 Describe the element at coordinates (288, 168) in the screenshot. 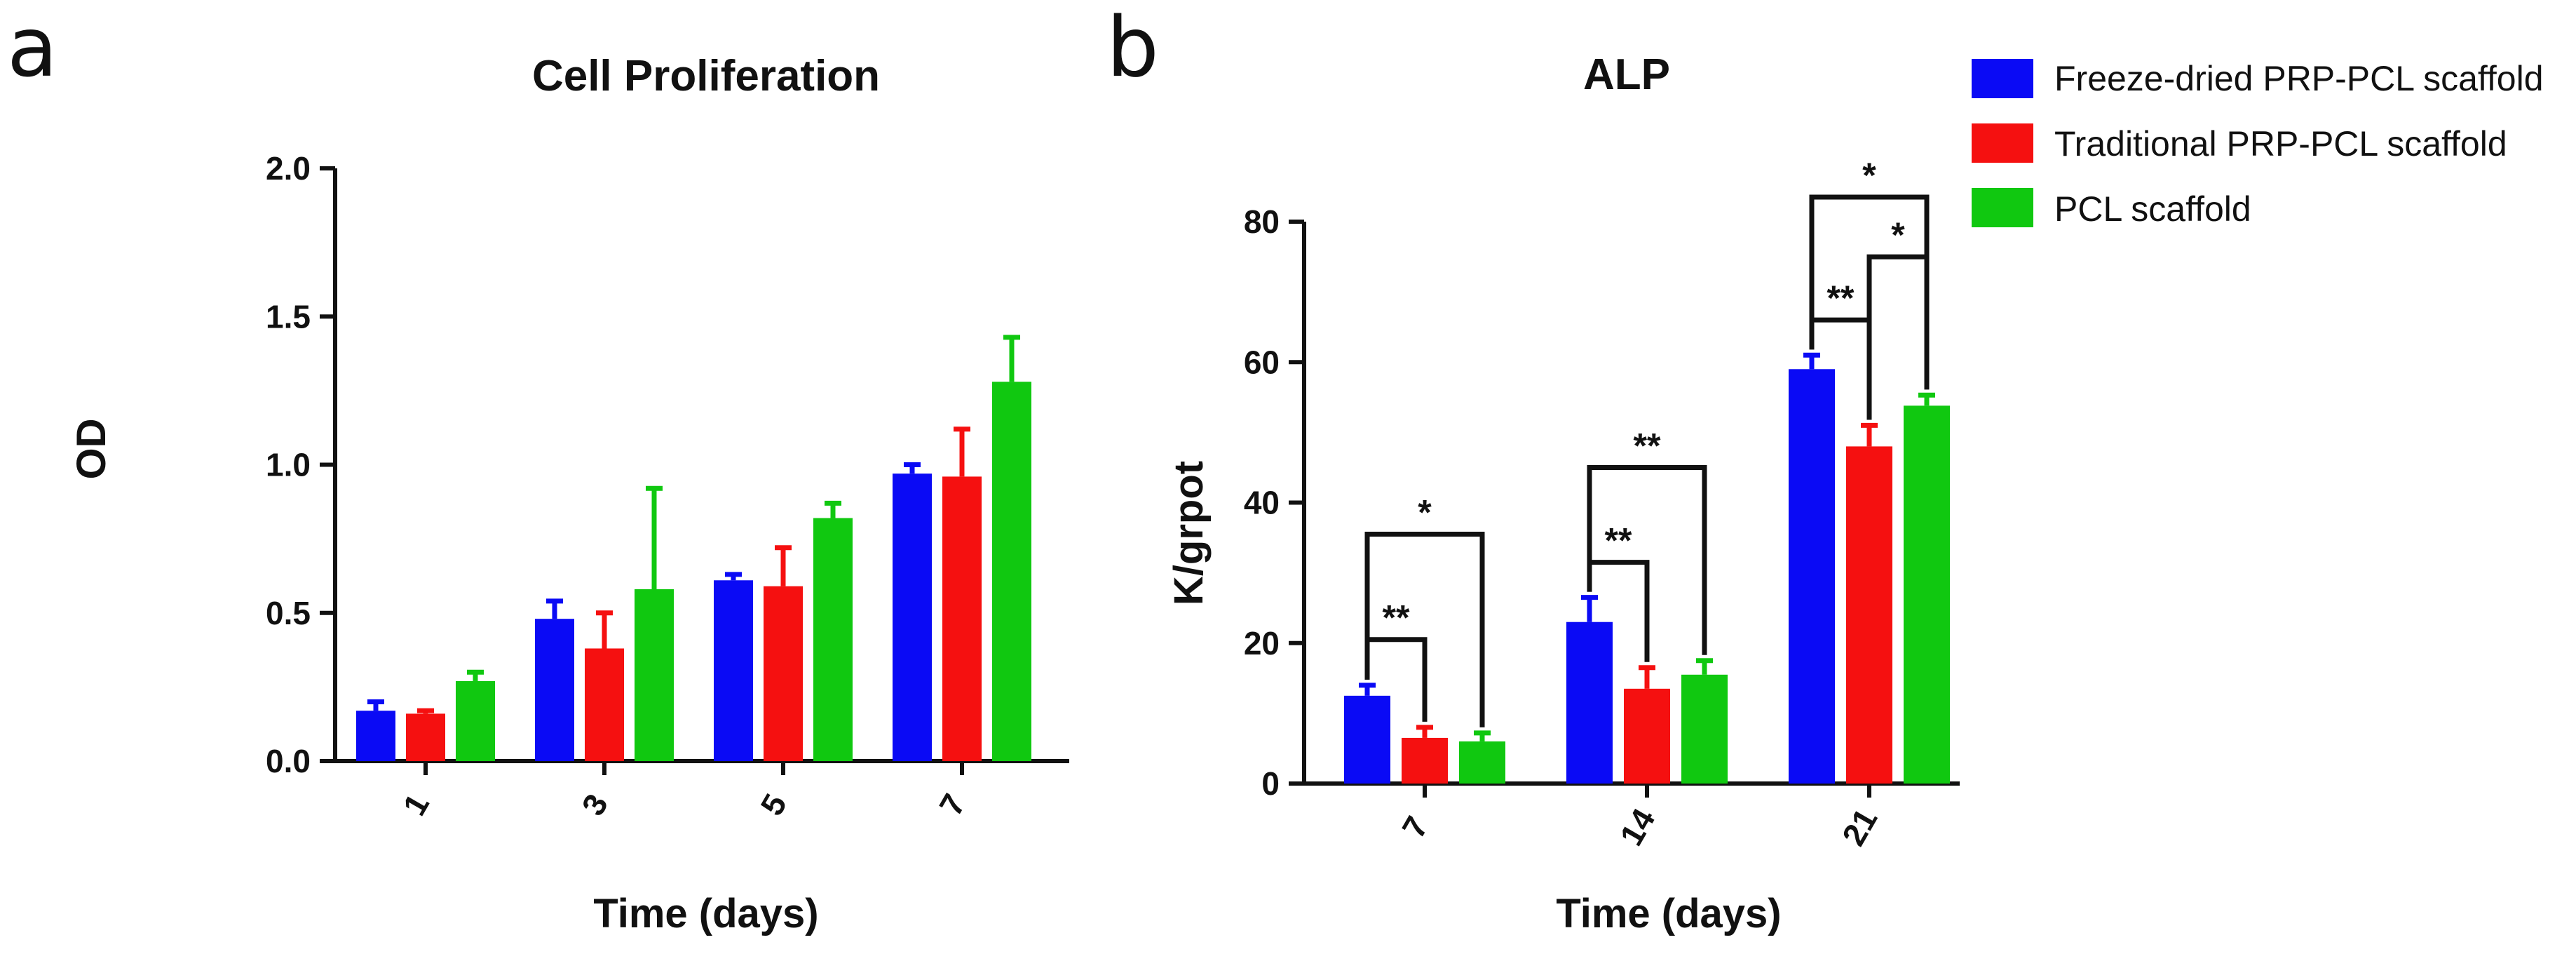

I see `chart-a-ytick-label: 2.0` at that location.